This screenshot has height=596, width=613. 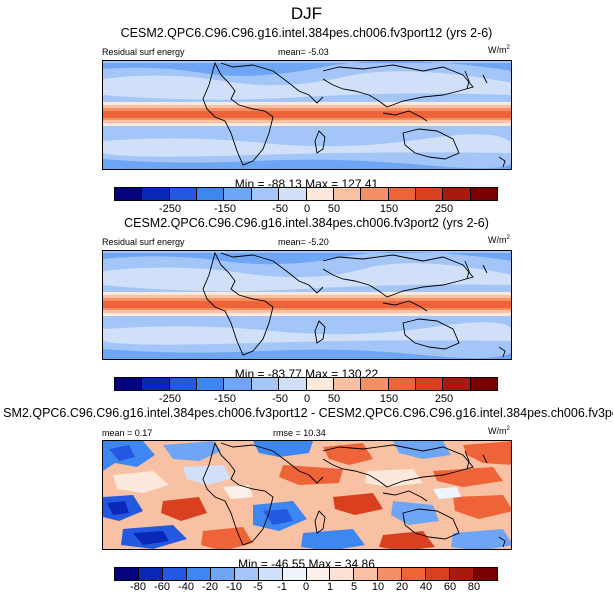 I want to click on panel-3-map, so click(x=307, y=495).